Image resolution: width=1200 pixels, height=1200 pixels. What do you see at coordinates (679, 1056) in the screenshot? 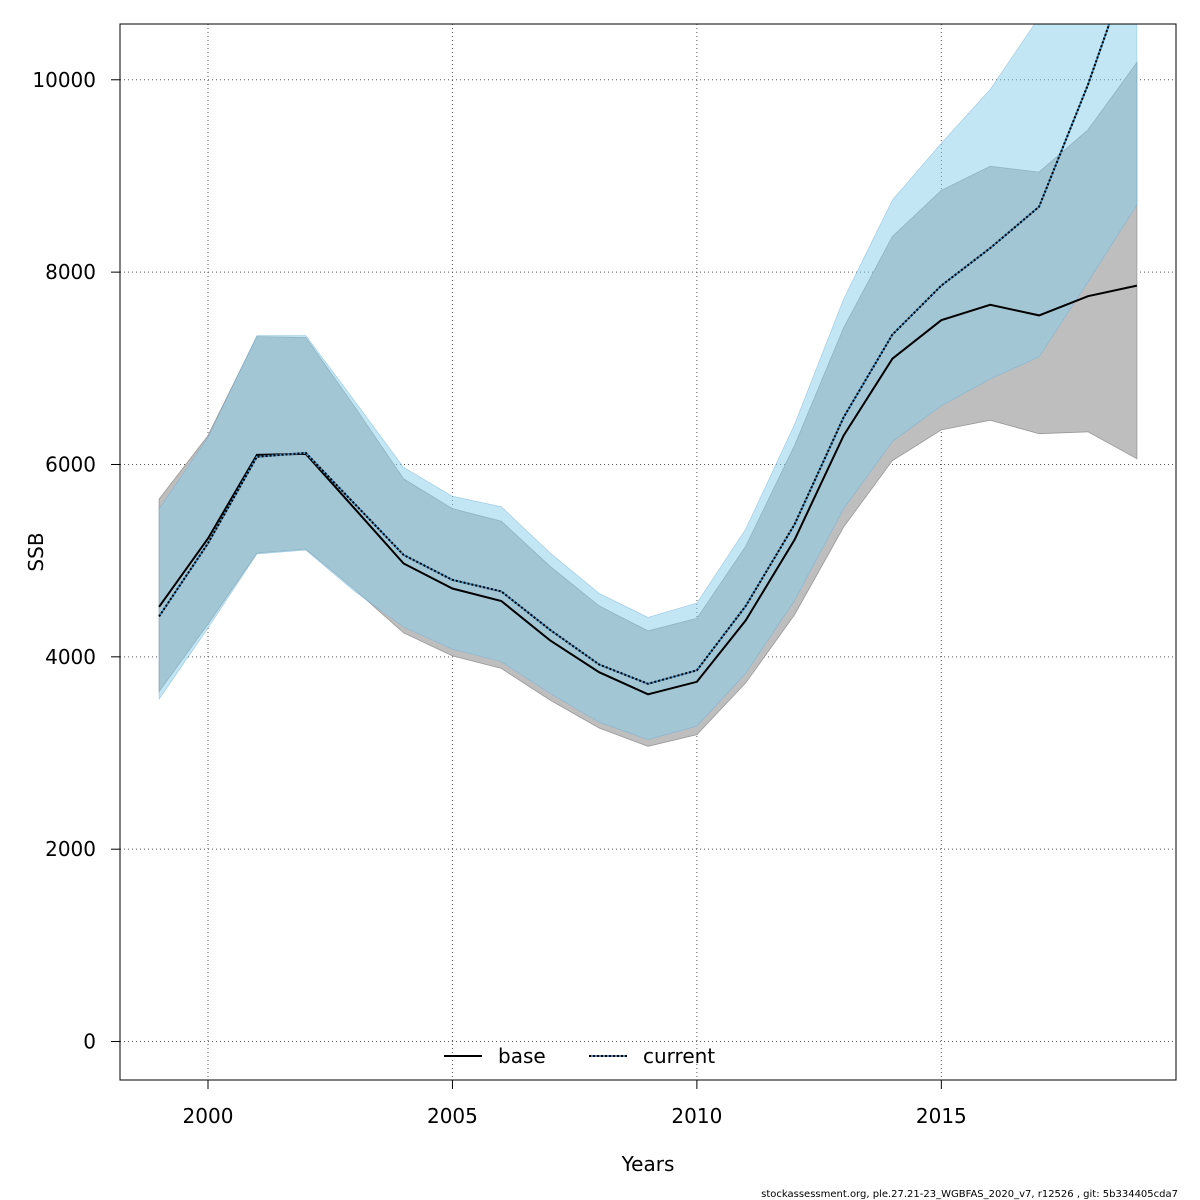
I see `legend-current-label: current` at bounding box center [679, 1056].